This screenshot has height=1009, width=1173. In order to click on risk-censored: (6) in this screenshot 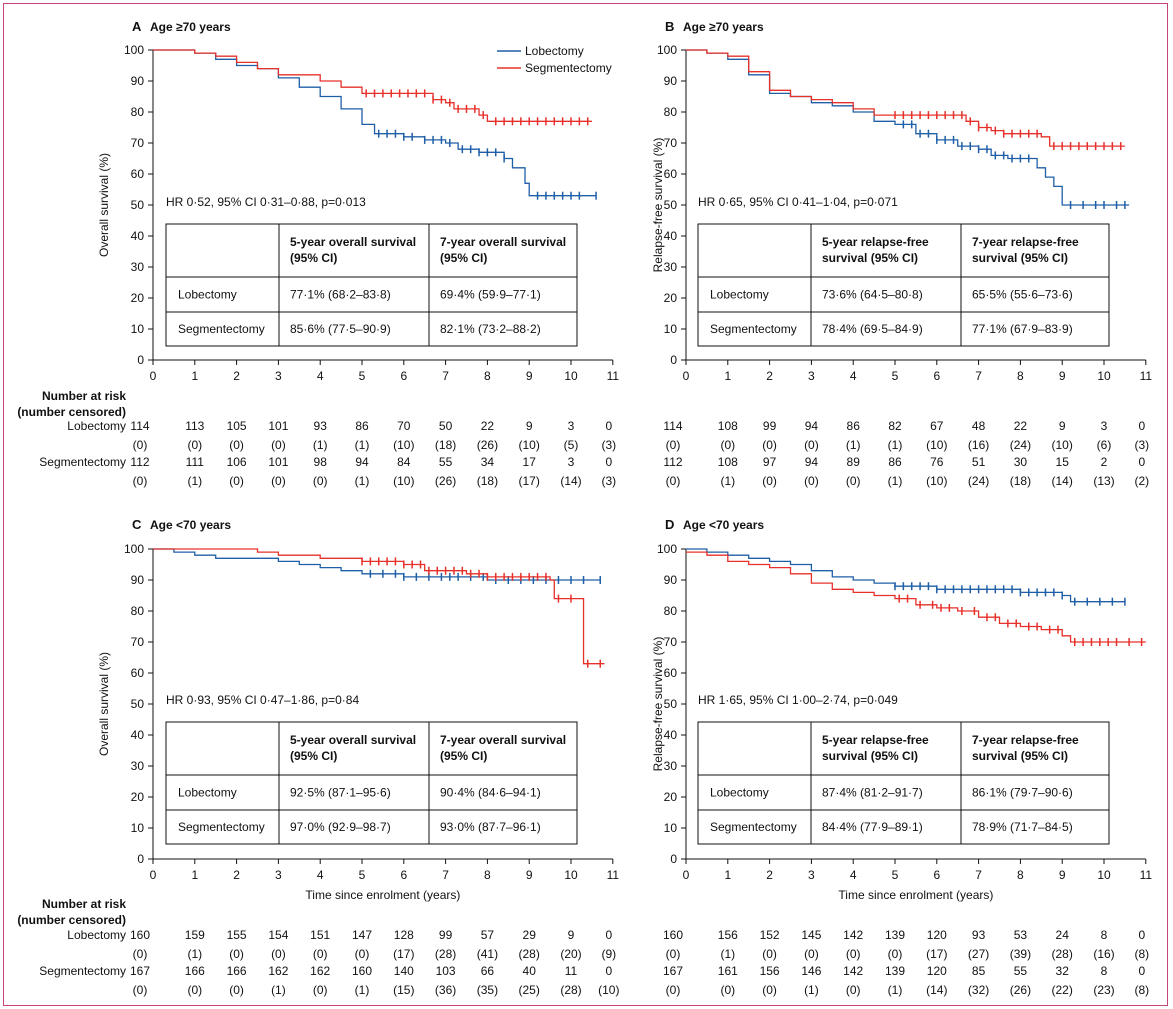, I will do `click(1104, 445)`.